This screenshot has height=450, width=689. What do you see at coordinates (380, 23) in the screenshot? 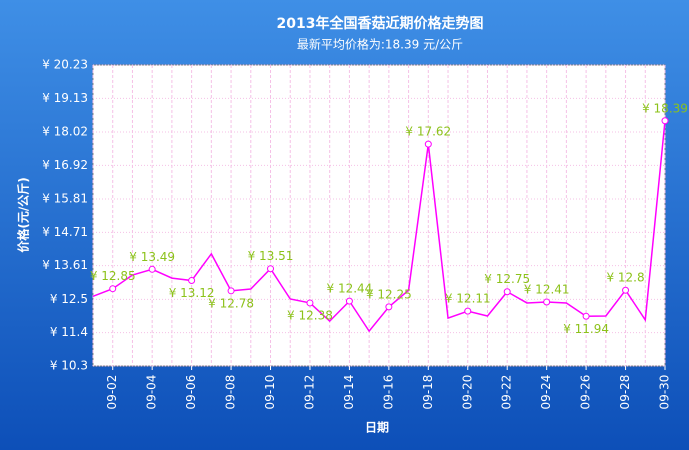
I see `chart-title: 2013年全国香菇近期价格走势图` at bounding box center [380, 23].